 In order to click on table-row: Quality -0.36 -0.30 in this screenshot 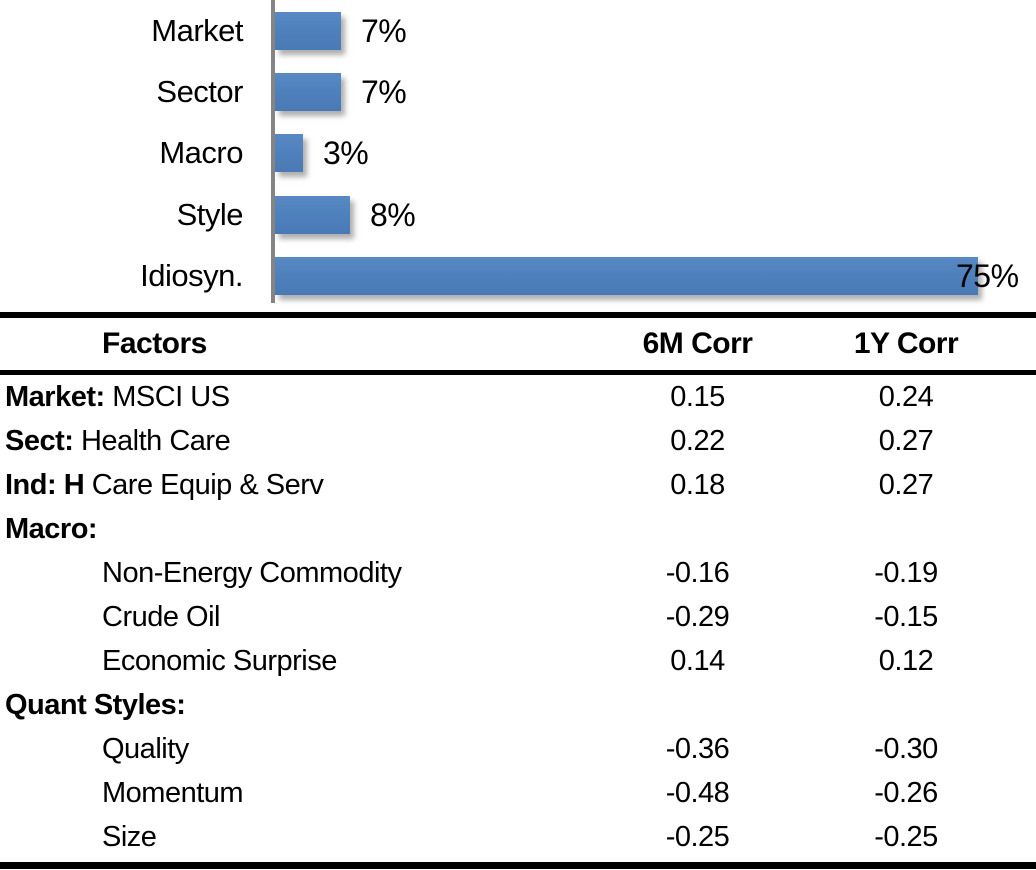, I will do `click(518, 749)`.